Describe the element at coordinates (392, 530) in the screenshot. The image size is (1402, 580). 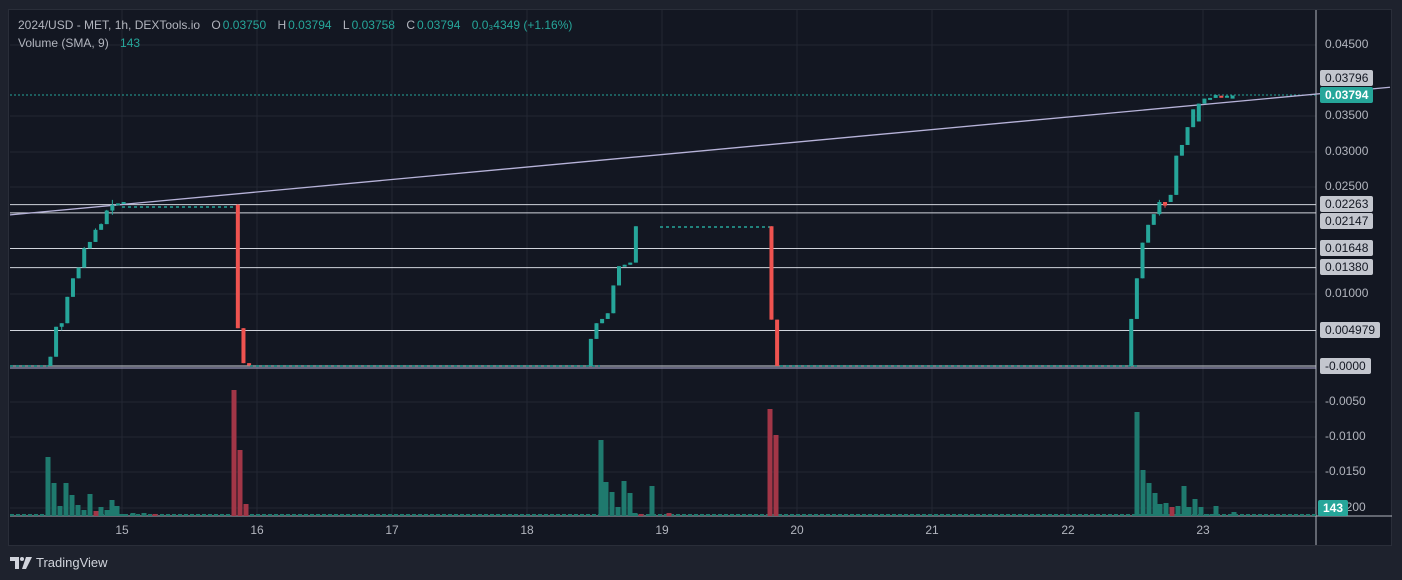
I see `date-tick-label: 17` at that location.